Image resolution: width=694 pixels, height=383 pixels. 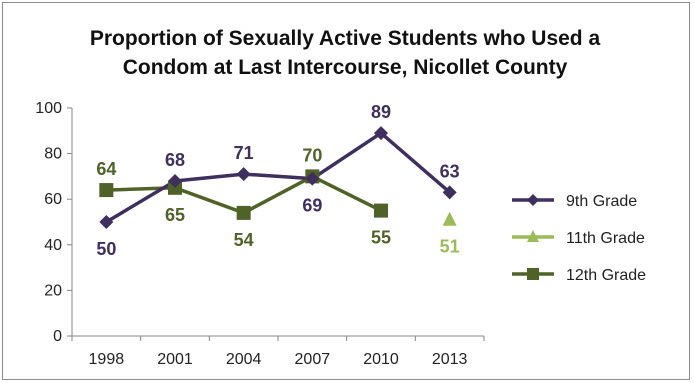 I want to click on series-line-9th-grade, so click(x=278, y=177).